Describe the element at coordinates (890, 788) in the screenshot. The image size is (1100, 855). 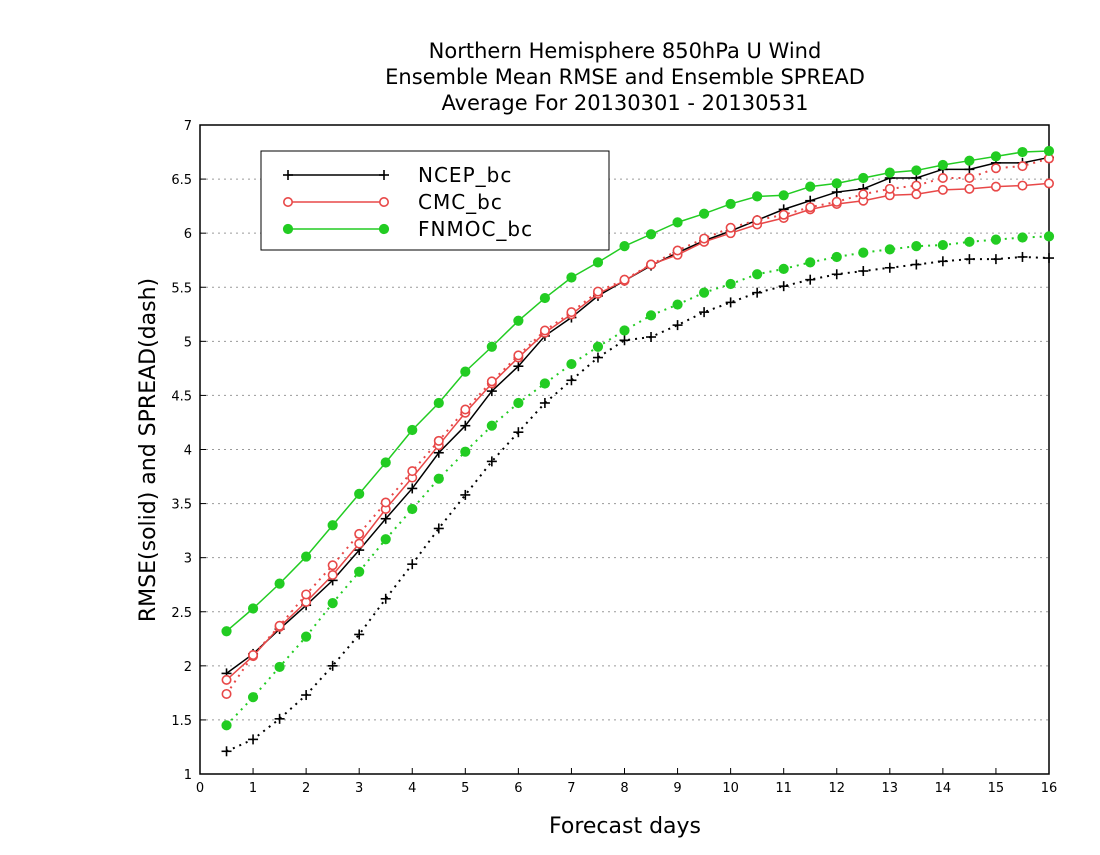
I see `x-tick-label: 13` at that location.